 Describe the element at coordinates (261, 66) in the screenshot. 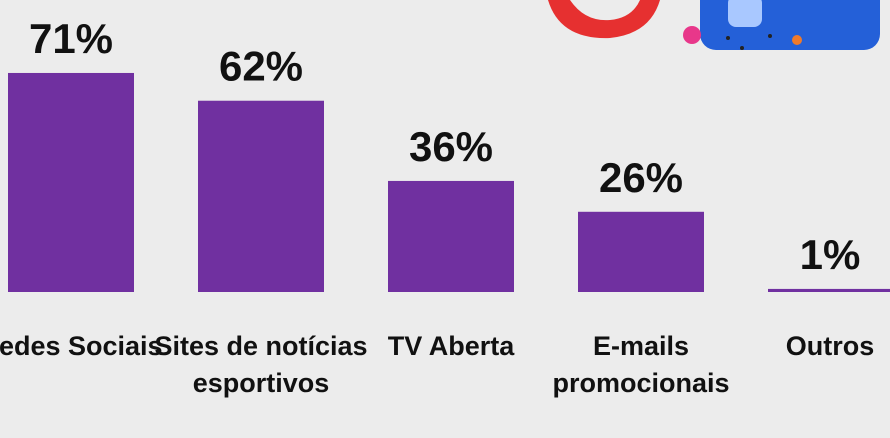

I see `value-label: 62%` at that location.